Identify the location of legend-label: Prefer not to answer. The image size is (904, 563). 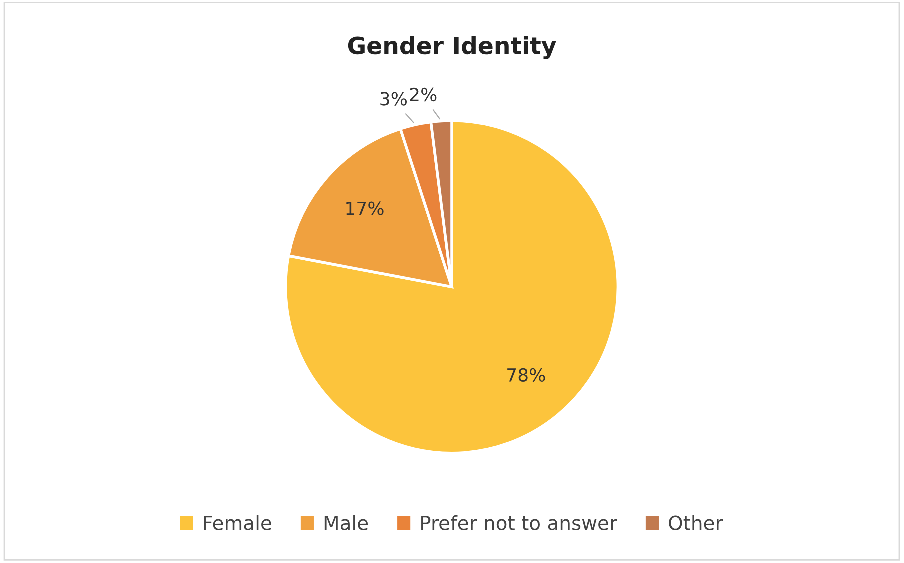
(520, 522).